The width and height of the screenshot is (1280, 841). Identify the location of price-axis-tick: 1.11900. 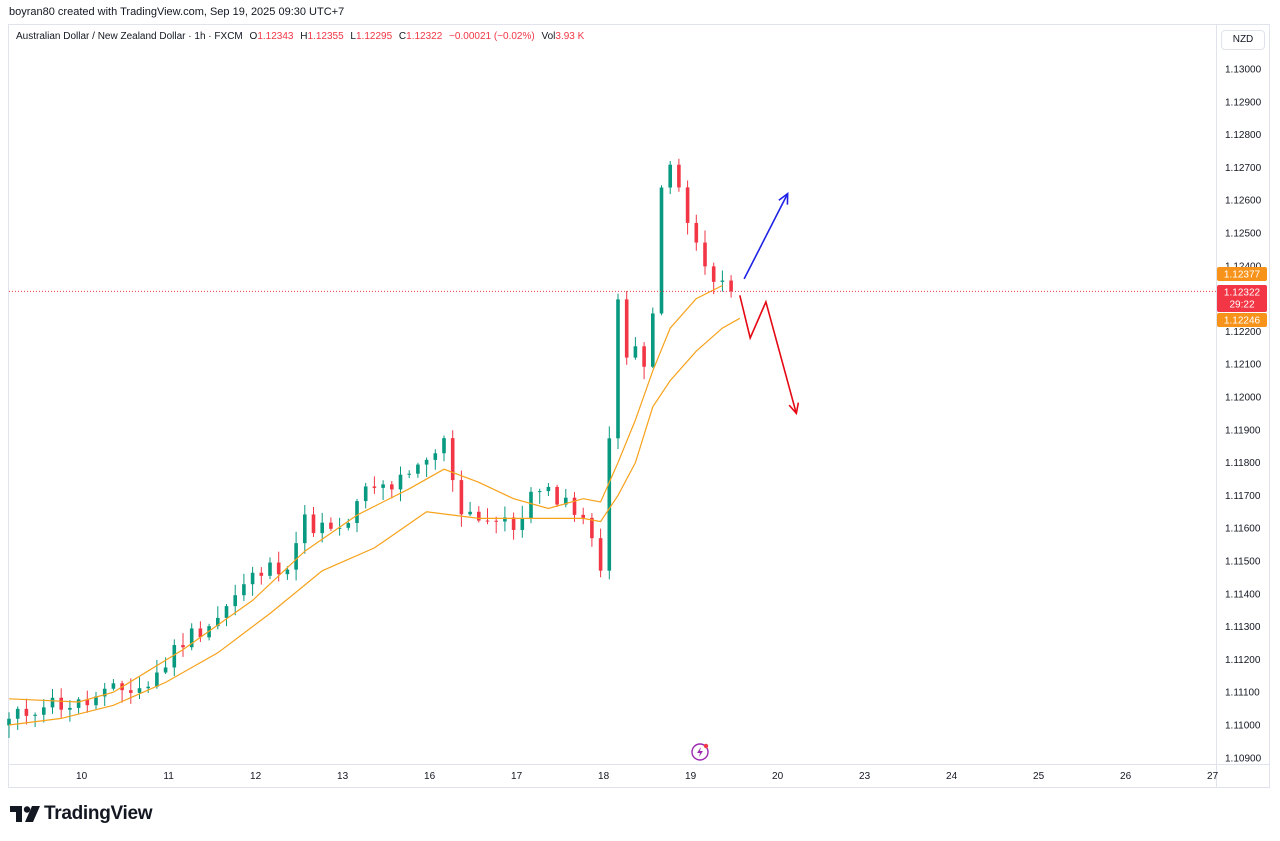
(1243, 430).